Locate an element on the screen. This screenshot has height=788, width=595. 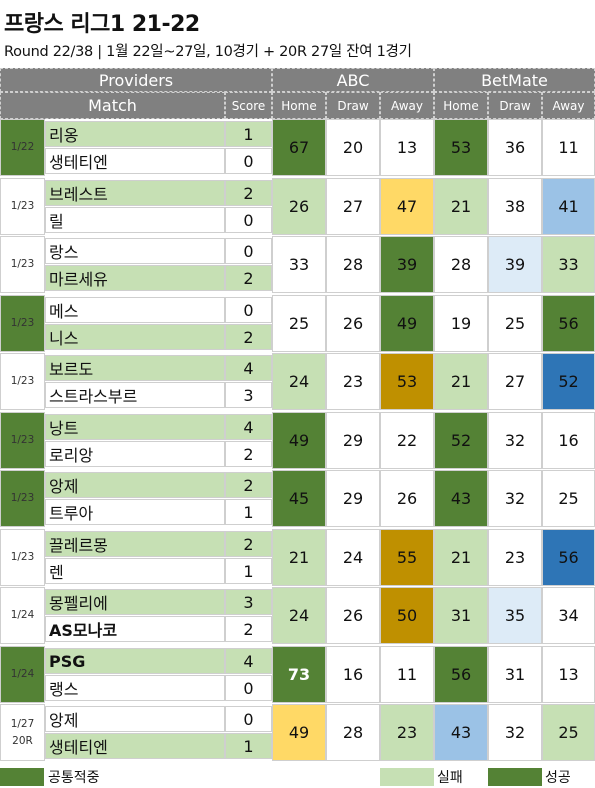
team-name-away: 랭스 is located at coordinates (135, 688).